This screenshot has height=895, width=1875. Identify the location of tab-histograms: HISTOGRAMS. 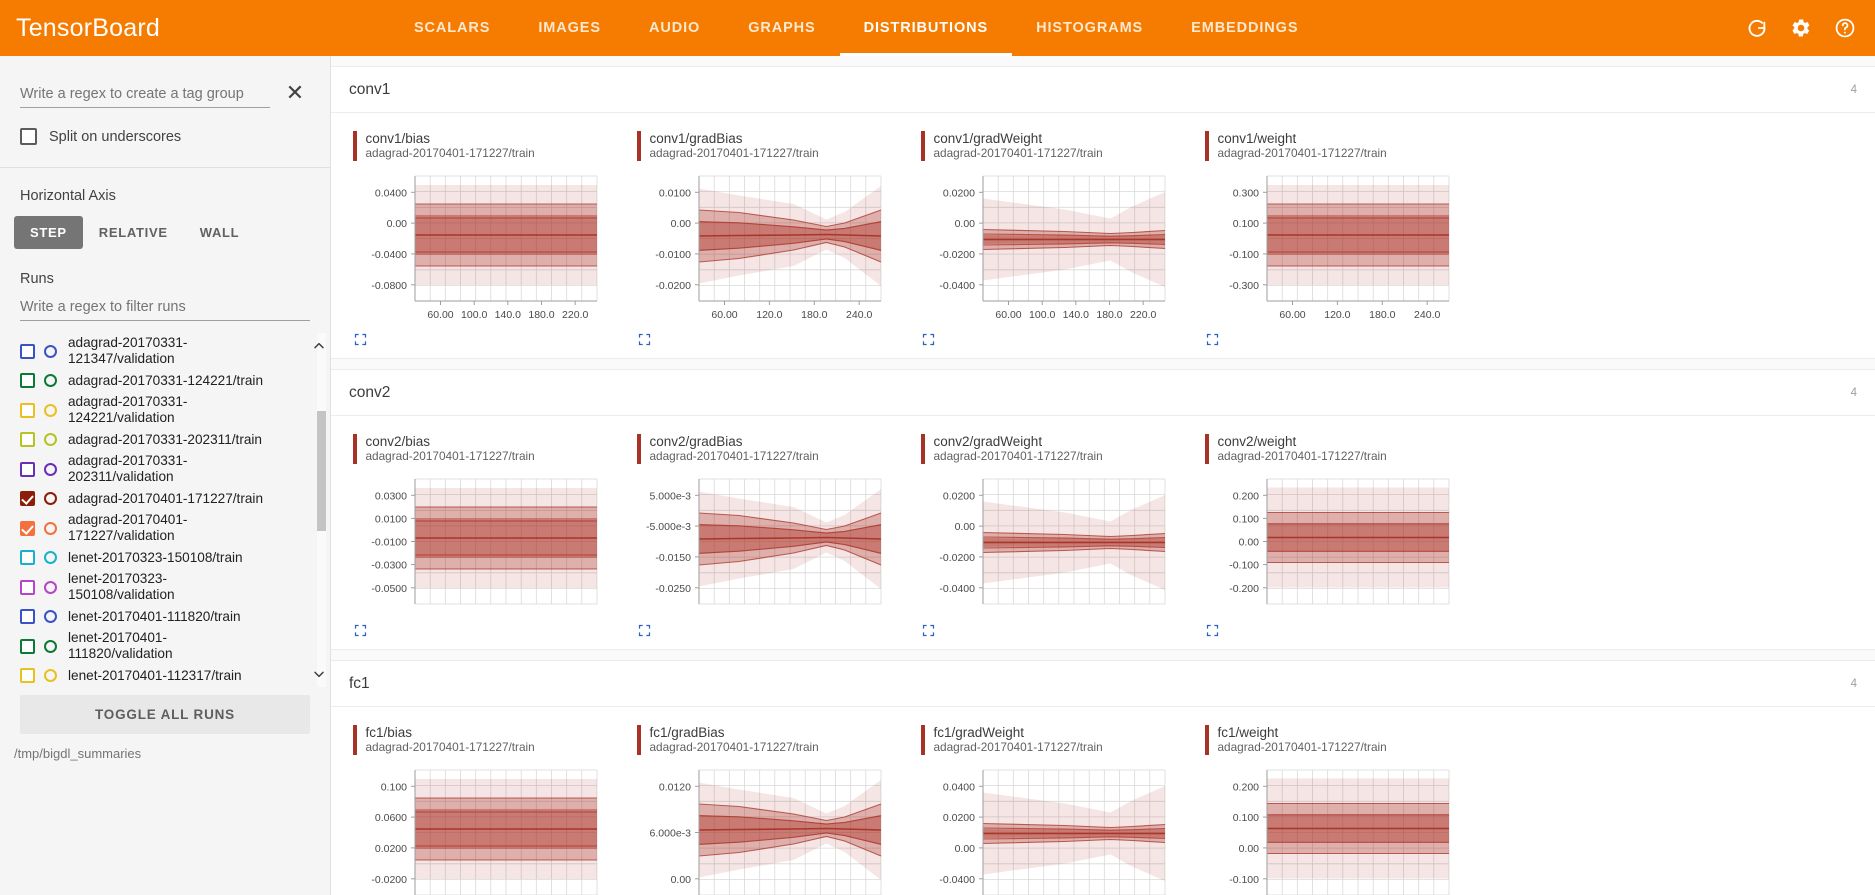
(1090, 28).